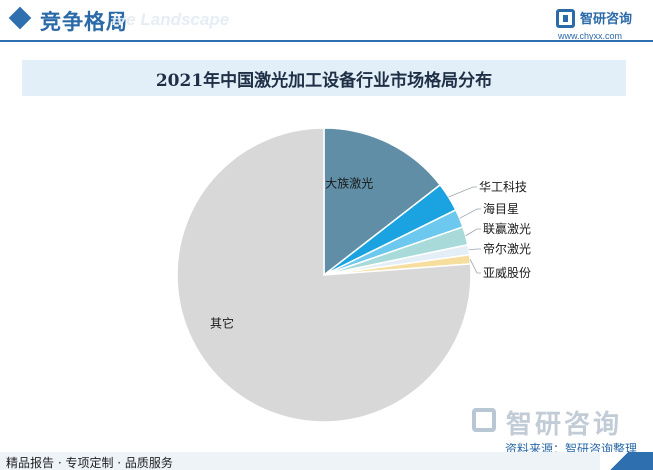 The image size is (653, 470). I want to click on brand-name: 智研咨询, so click(606, 19).